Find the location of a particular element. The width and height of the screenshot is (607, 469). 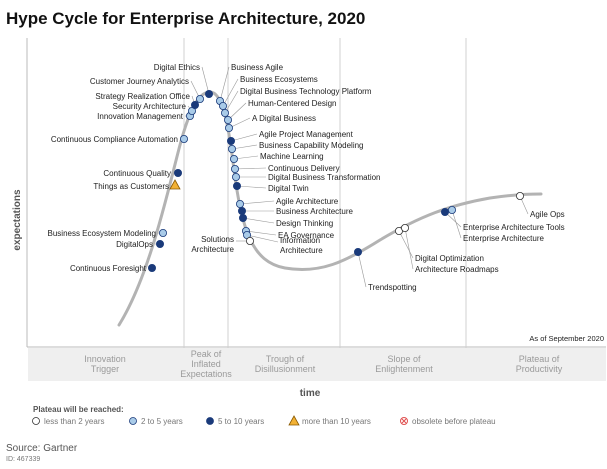

as-of-note: As of September 2020 is located at coordinates (566, 338).